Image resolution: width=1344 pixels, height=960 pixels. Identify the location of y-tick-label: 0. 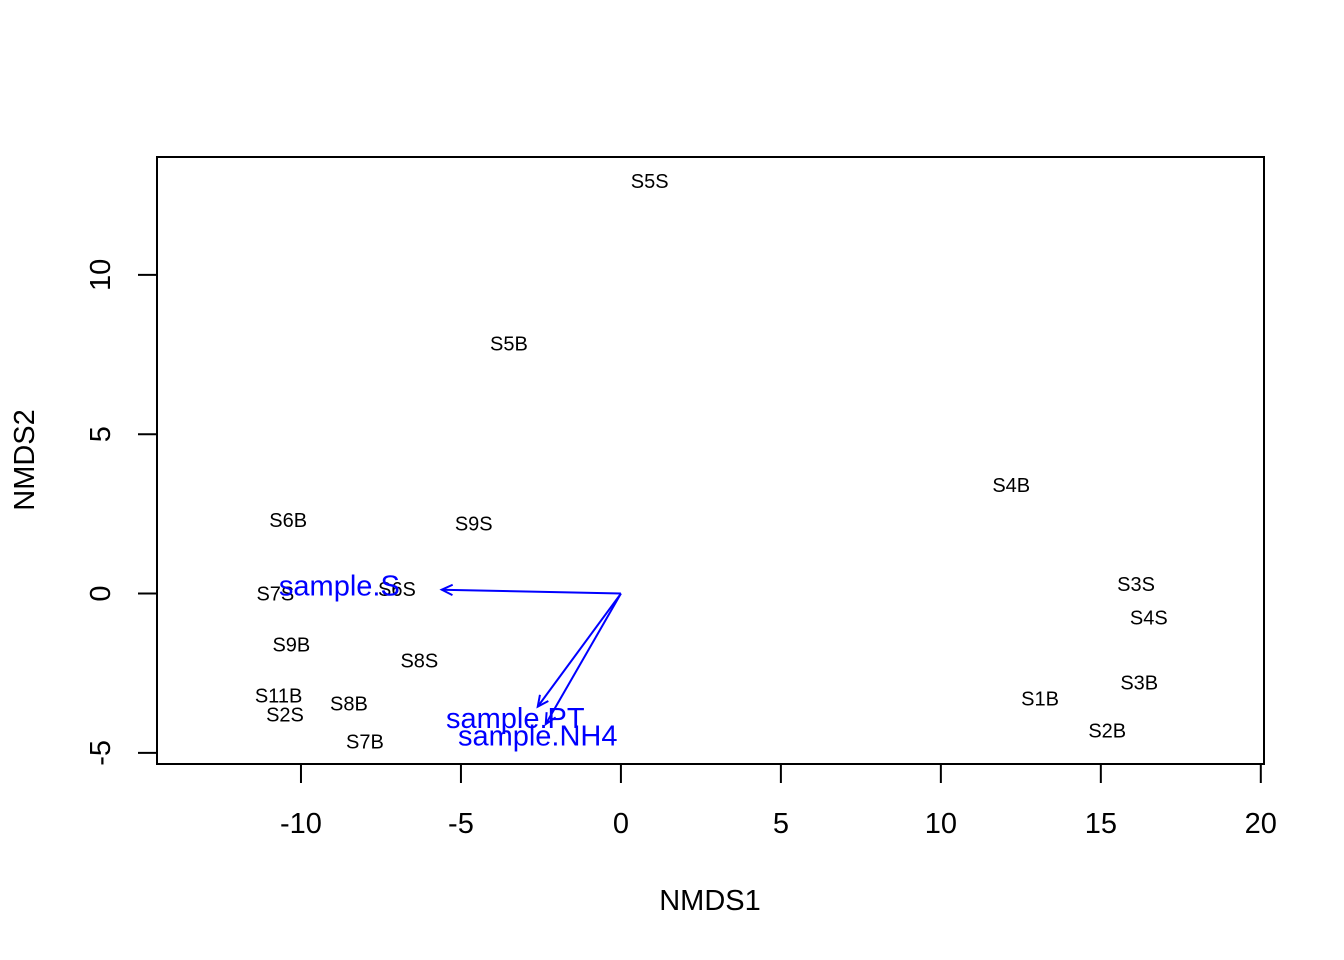
(101, 593).